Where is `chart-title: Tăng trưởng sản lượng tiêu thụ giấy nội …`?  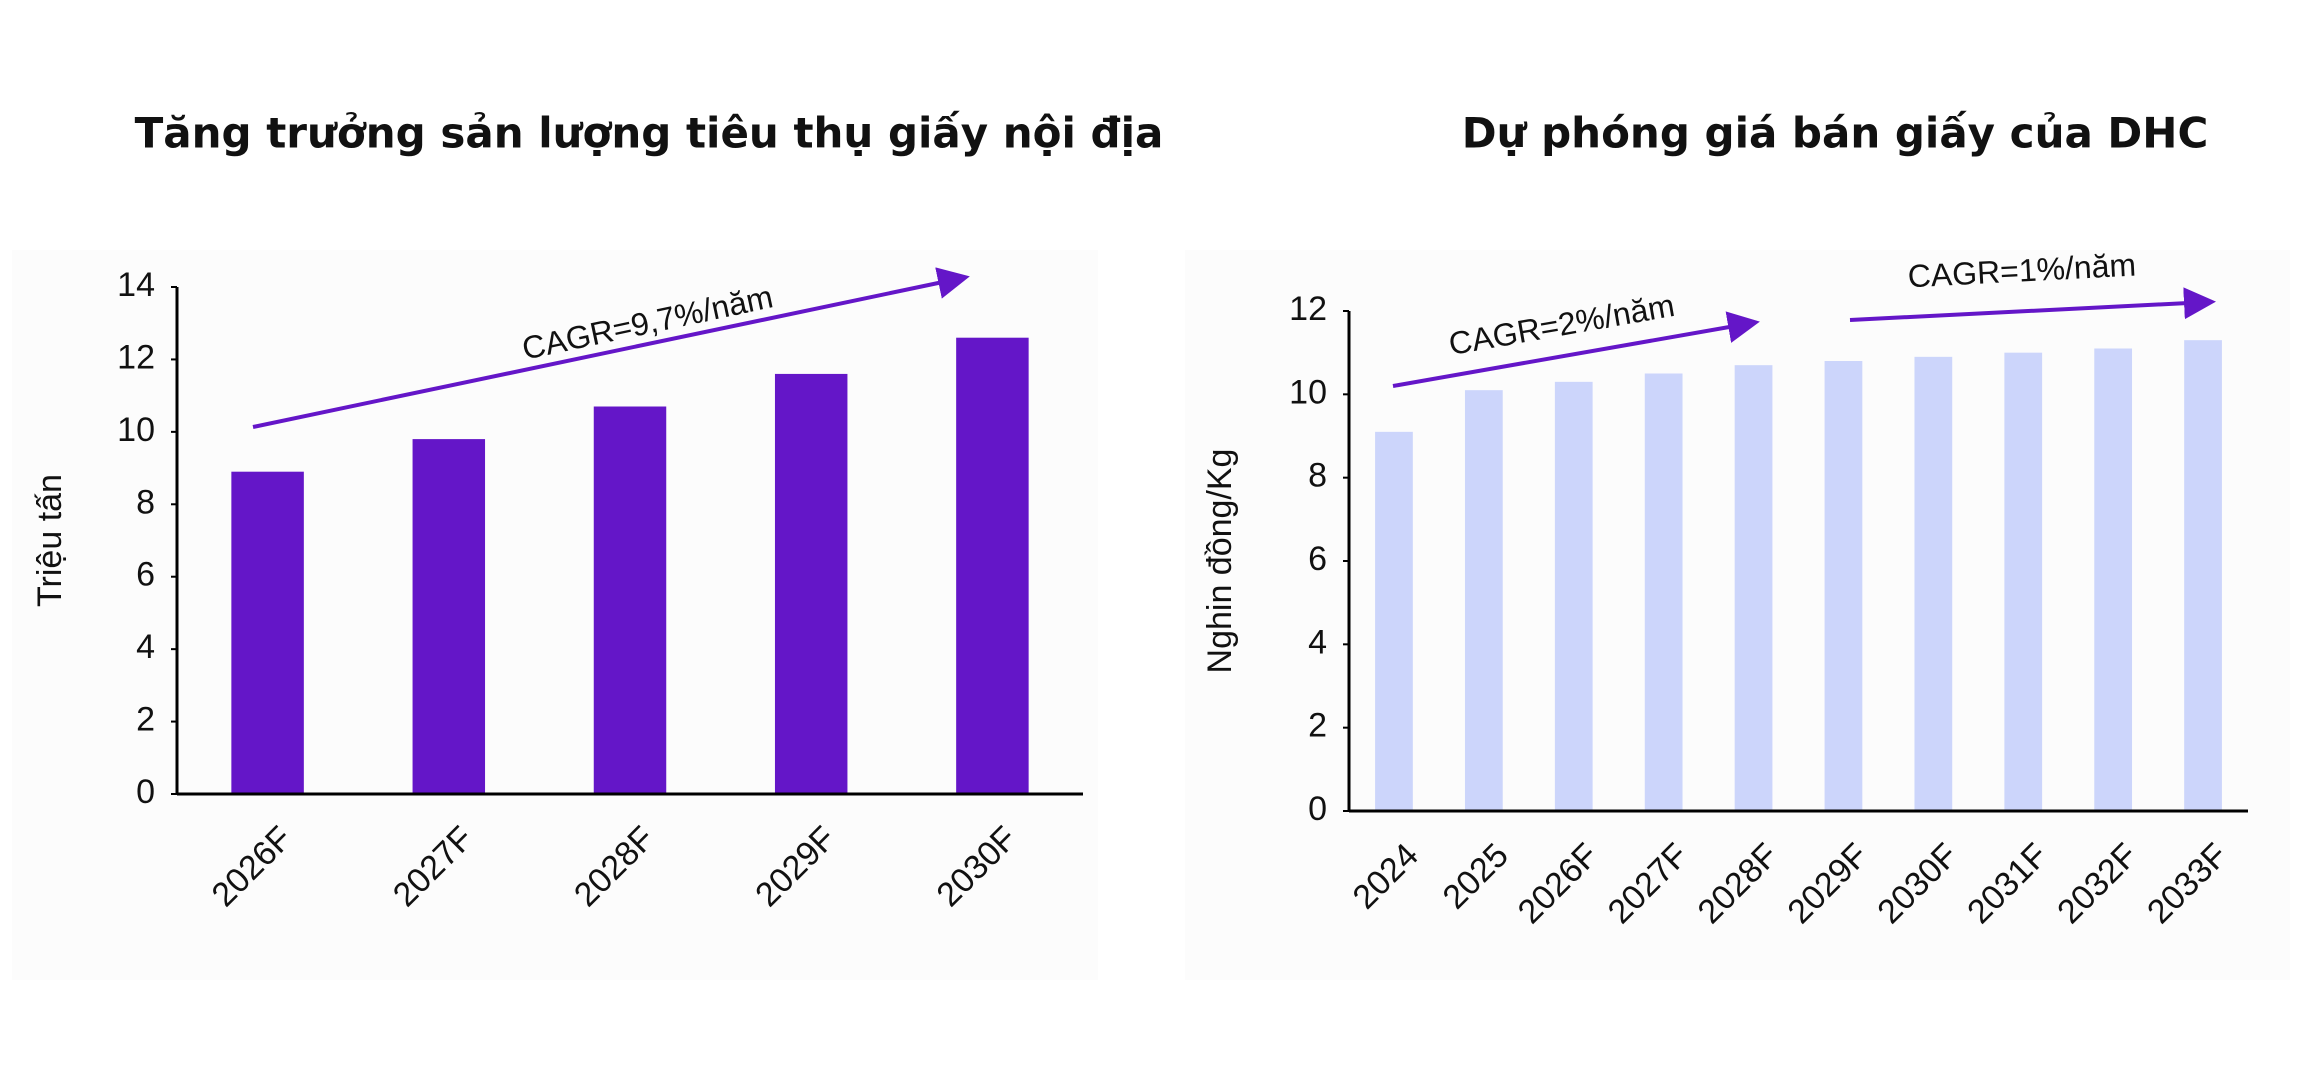
chart-title: Tăng trưởng sản lượng tiêu thụ giấy nội … is located at coordinates (649, 133).